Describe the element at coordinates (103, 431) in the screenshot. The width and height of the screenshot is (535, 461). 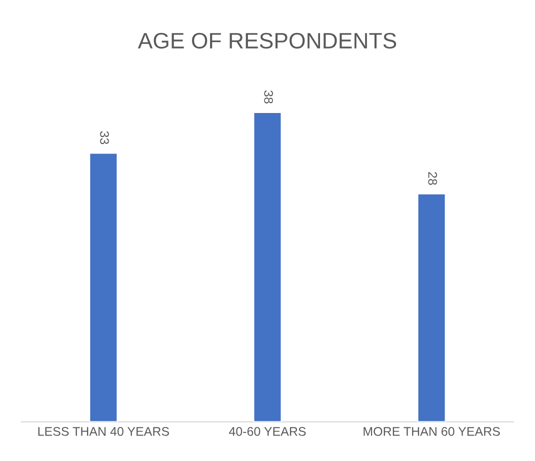
I see `x-tick-label: LESS THAN 40 YEARS` at that location.